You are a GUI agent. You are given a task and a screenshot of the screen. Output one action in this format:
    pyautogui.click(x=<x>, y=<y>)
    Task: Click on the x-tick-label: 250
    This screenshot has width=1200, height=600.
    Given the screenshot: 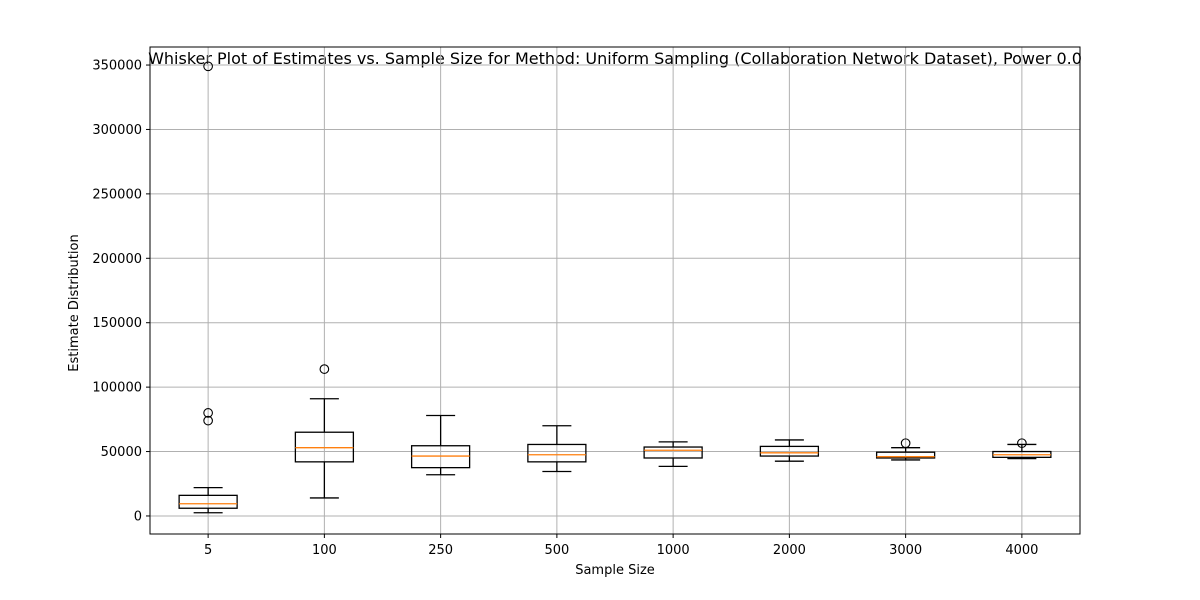 What is the action you would take?
    pyautogui.click(x=440, y=550)
    